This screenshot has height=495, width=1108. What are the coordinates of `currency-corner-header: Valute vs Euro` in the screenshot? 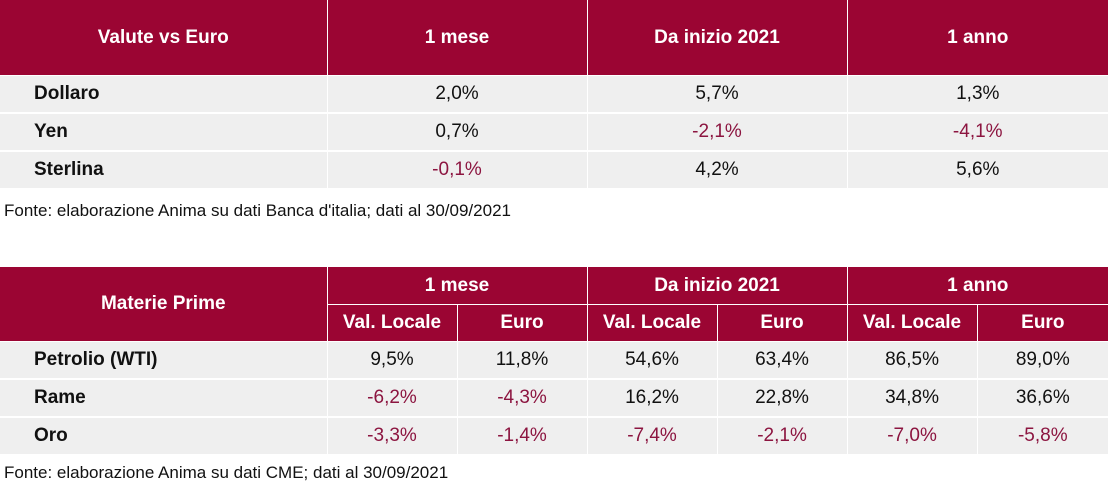 It's located at (164, 38).